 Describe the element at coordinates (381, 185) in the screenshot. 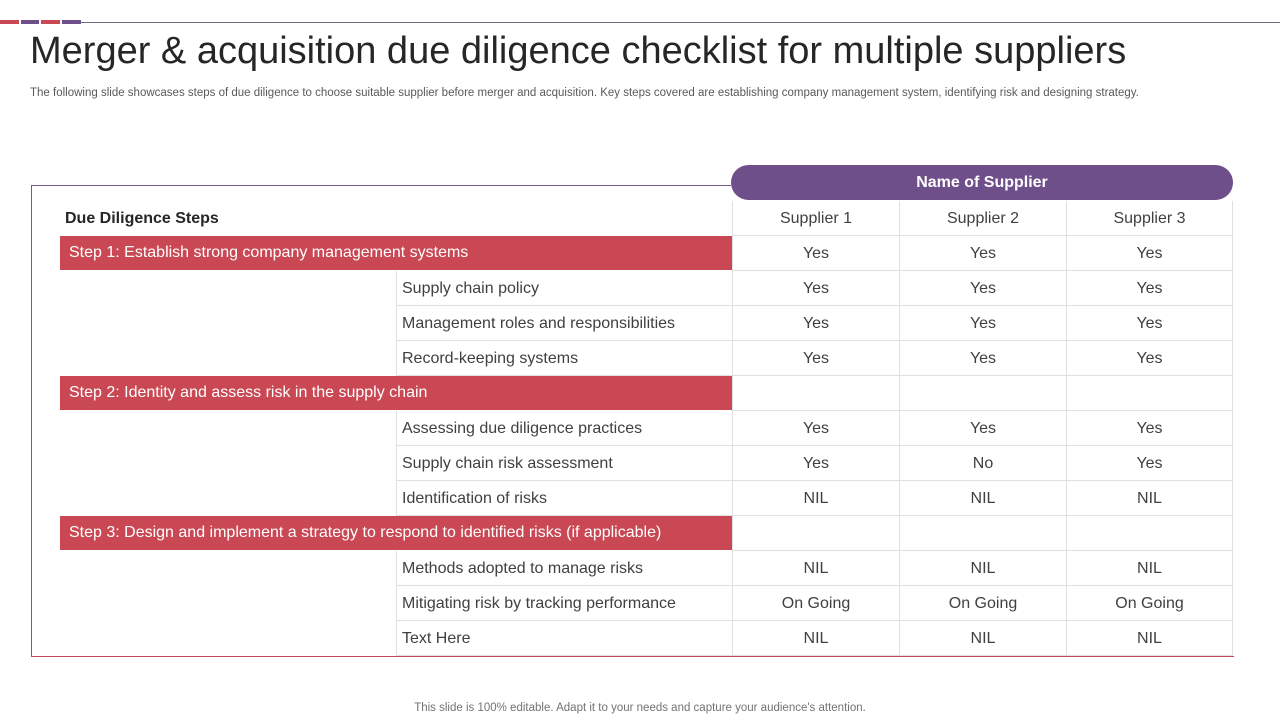

I see `table-frame-top` at that location.